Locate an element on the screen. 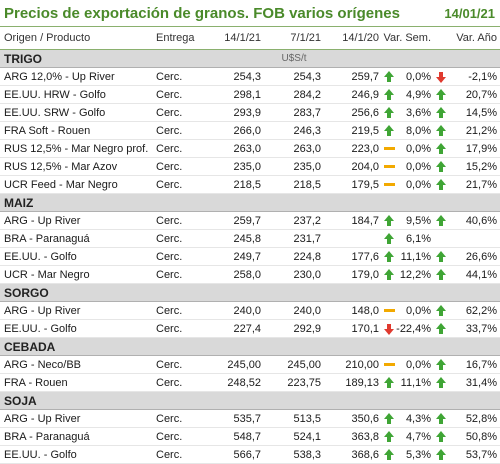 The image size is (500, 464). var-sem-value: 12,2% is located at coordinates (415, 274).